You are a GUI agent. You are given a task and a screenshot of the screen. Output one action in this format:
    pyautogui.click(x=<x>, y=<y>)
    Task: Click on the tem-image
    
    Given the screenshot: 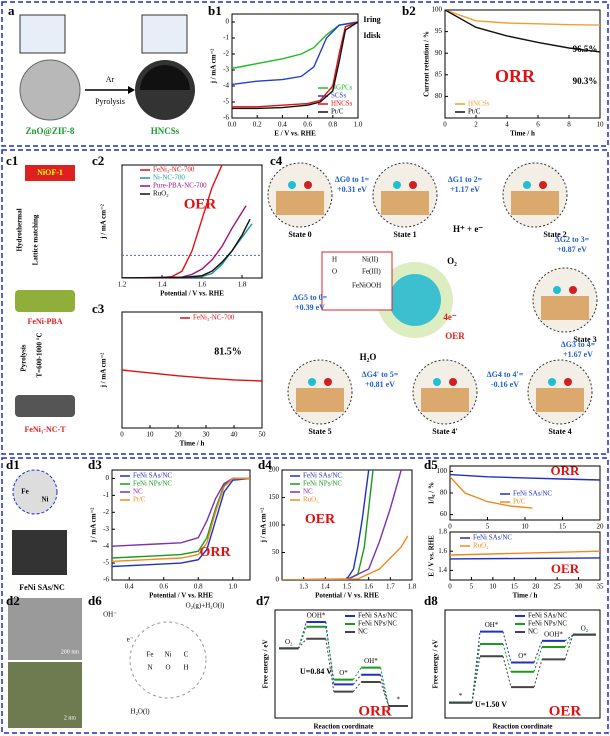 What is the action you would take?
    pyautogui.click(x=45, y=629)
    